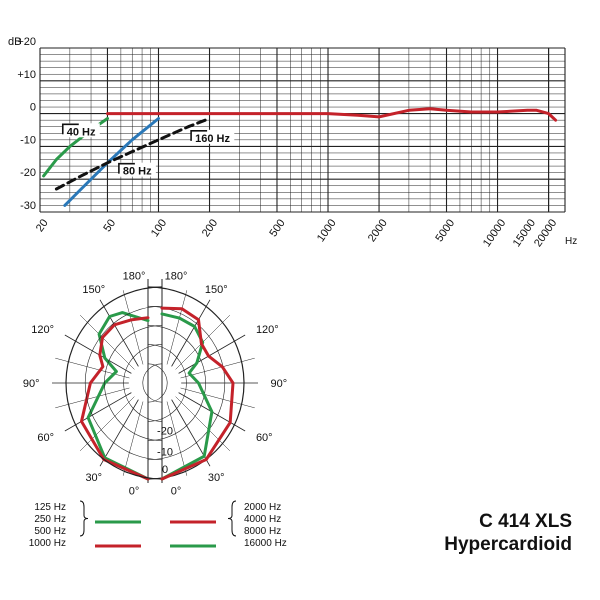  I want to click on x-tick-label: 200, so click(210, 228).